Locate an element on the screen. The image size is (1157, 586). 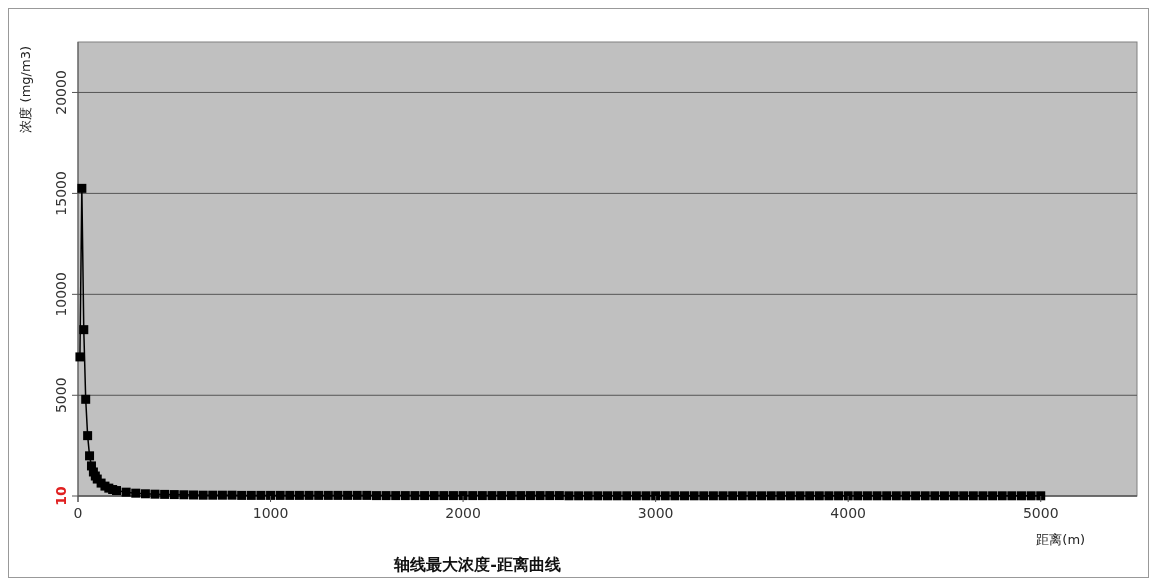
x-tick-label: 0 is located at coordinates (78, 513).